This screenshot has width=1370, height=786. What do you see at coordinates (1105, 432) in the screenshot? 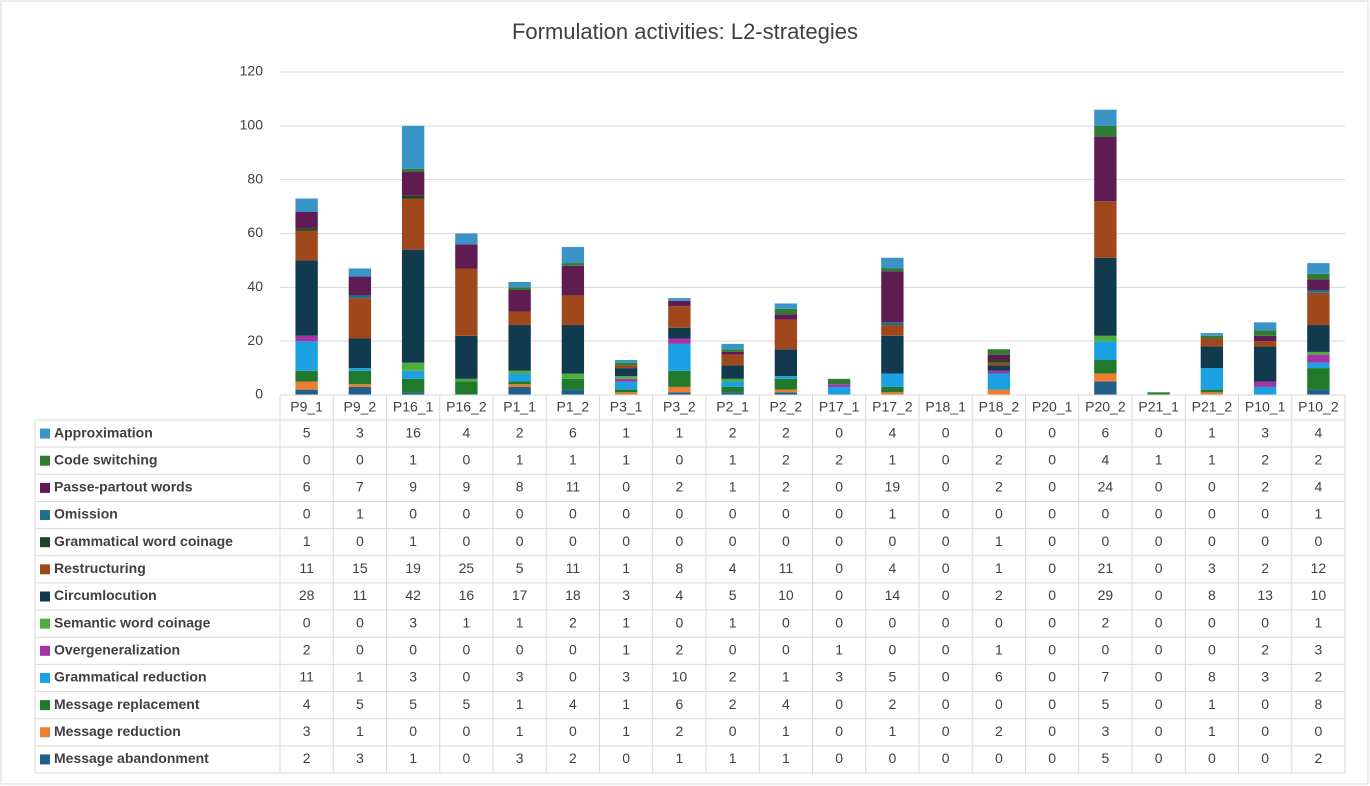
I see `table-value: 6` at bounding box center [1105, 432].